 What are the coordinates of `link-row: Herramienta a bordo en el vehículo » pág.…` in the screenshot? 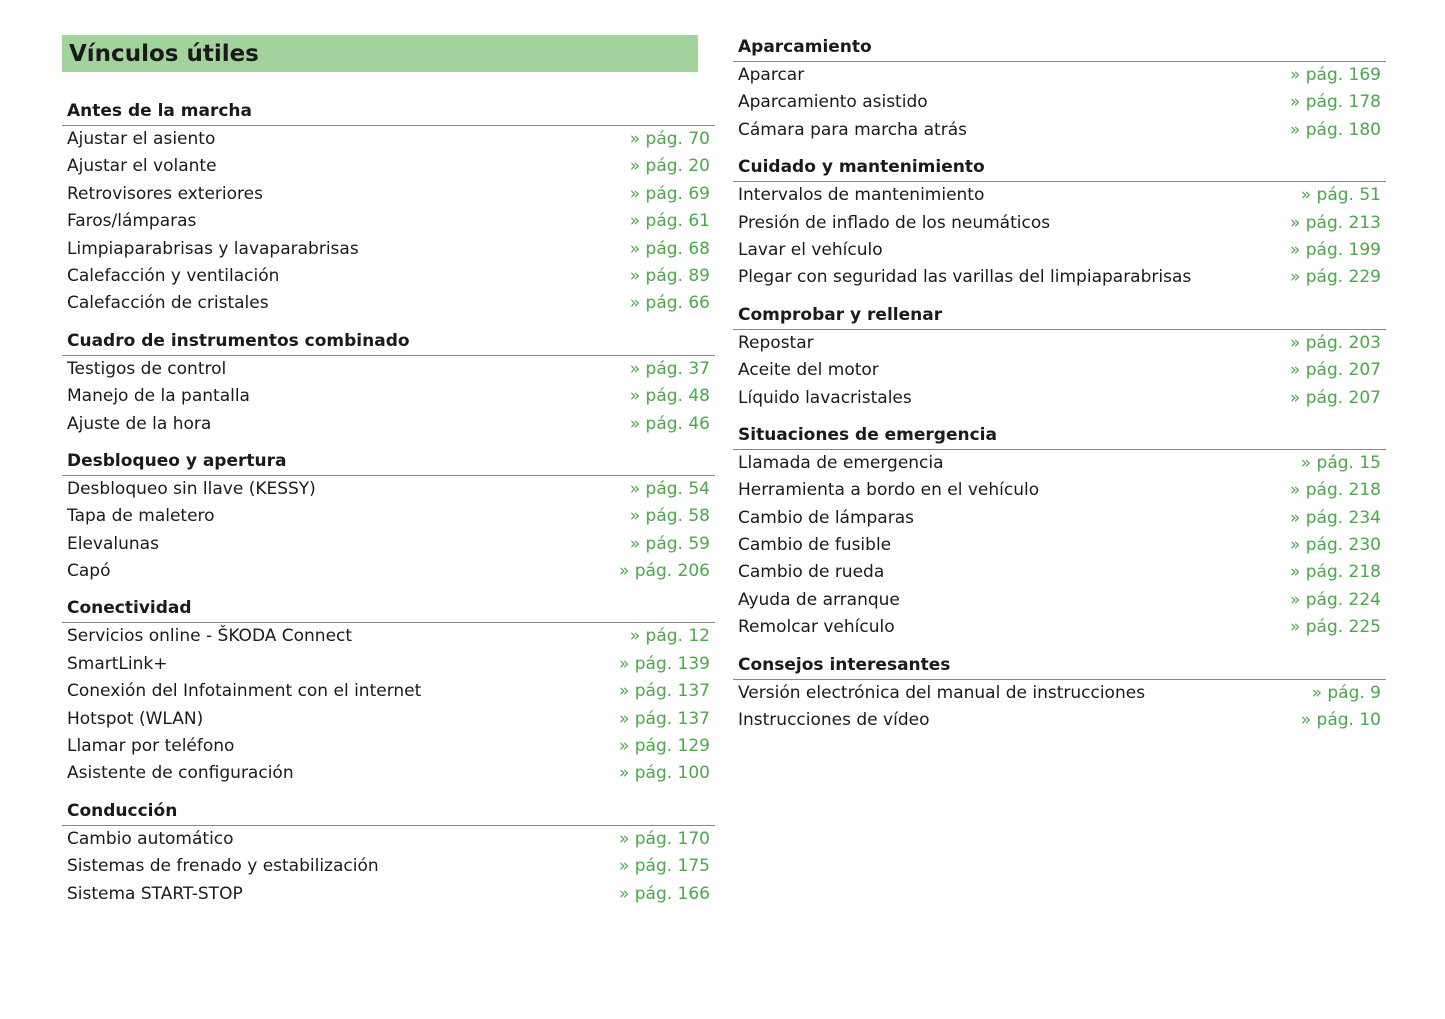 It's located at (1059, 490).